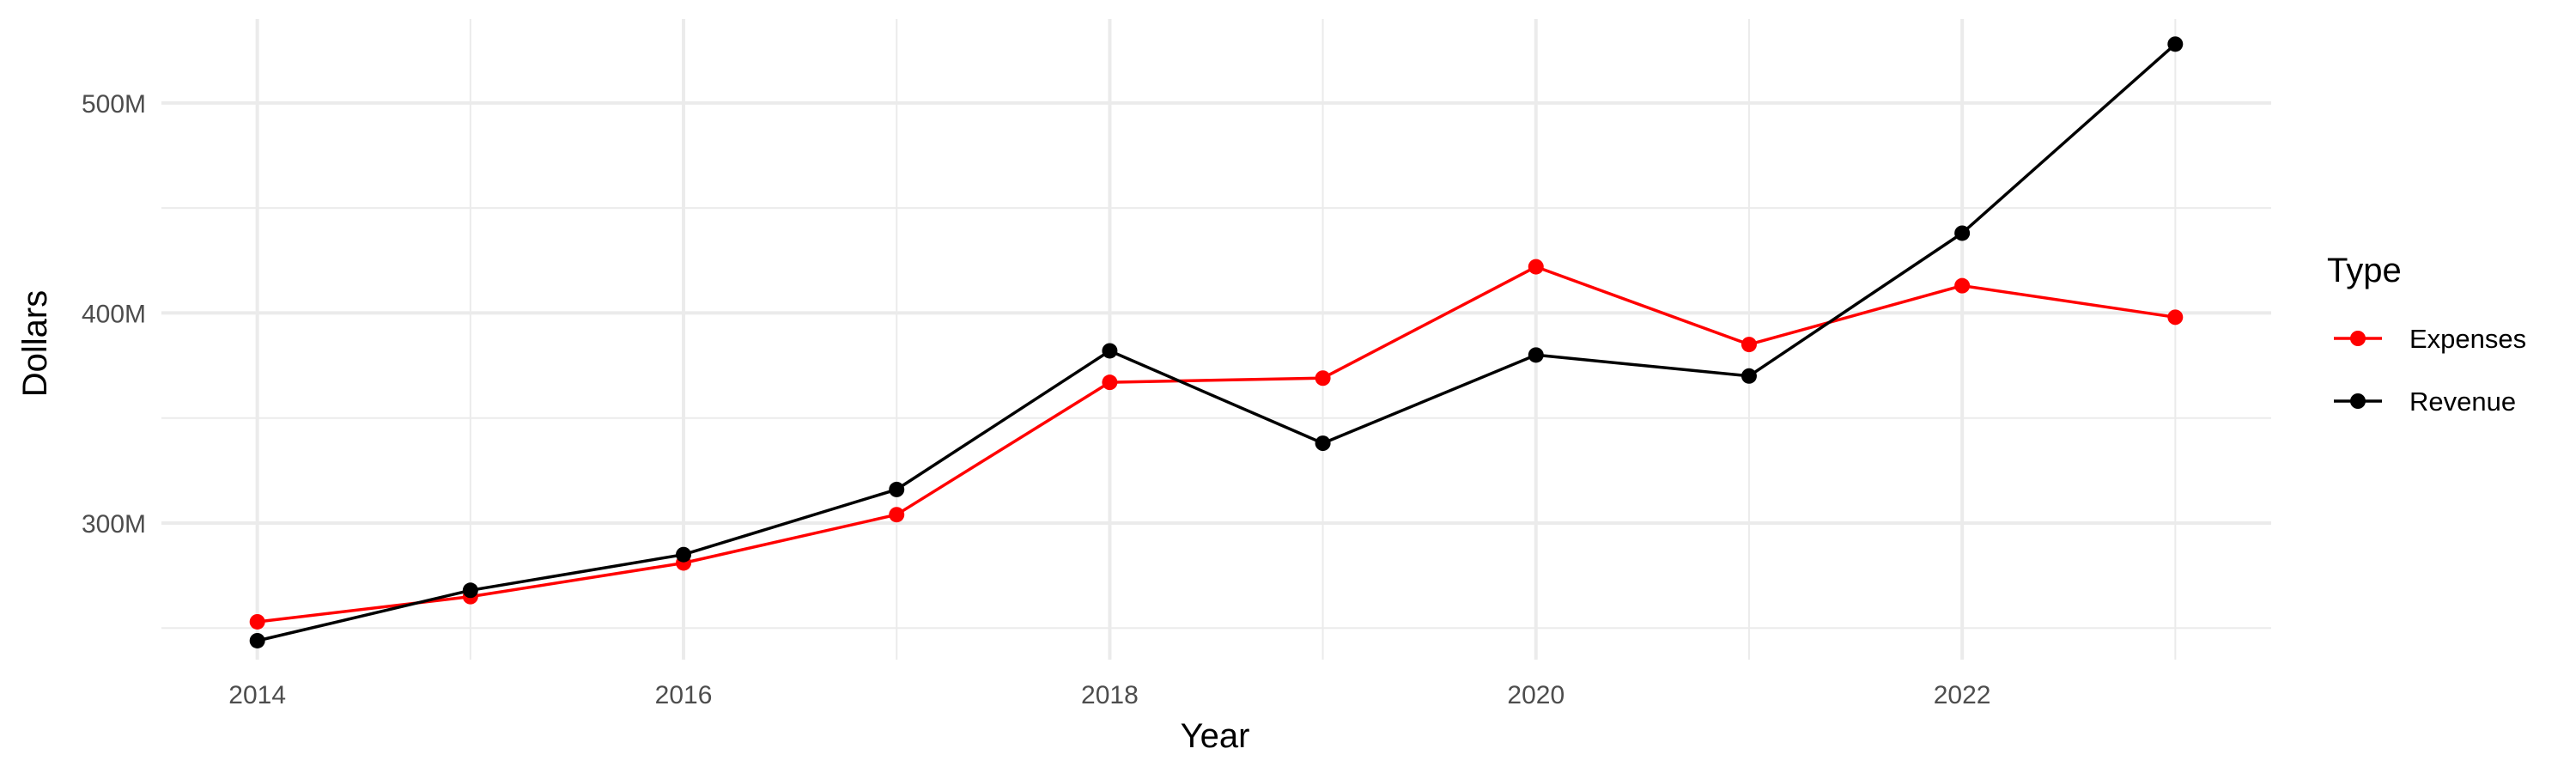 The height and width of the screenshot is (773, 2576). Describe the element at coordinates (684, 695) in the screenshot. I see `x-tick-label: 2016` at that location.